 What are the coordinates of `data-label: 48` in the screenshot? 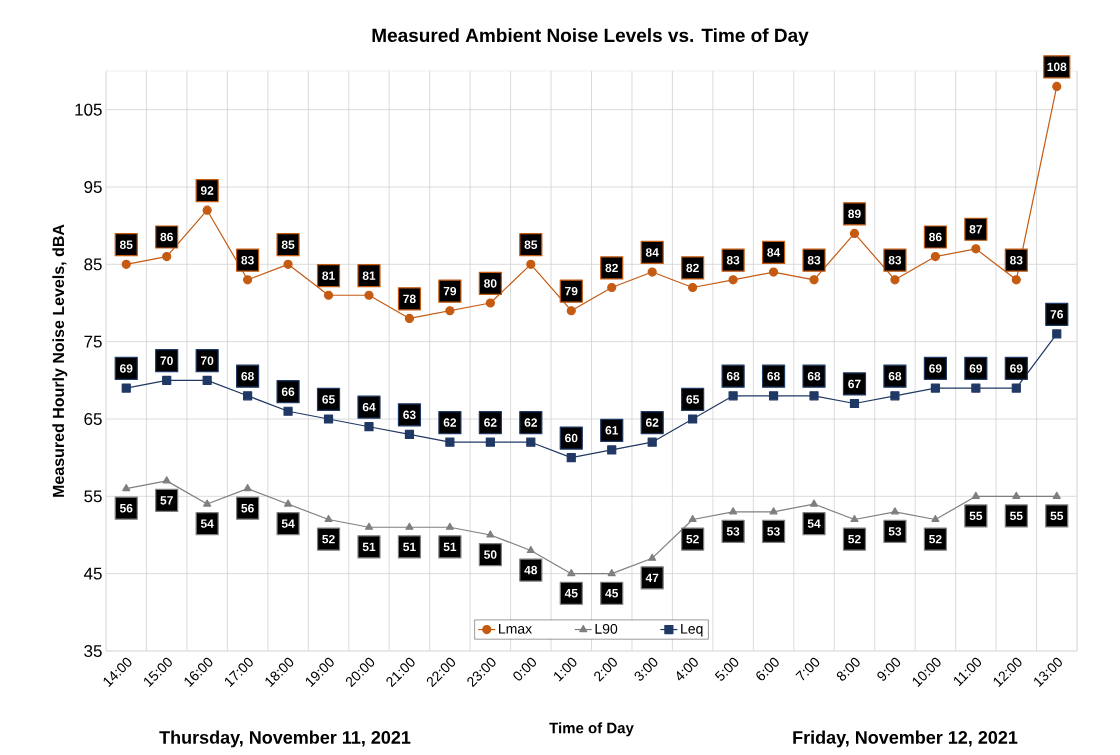 It's located at (531, 570).